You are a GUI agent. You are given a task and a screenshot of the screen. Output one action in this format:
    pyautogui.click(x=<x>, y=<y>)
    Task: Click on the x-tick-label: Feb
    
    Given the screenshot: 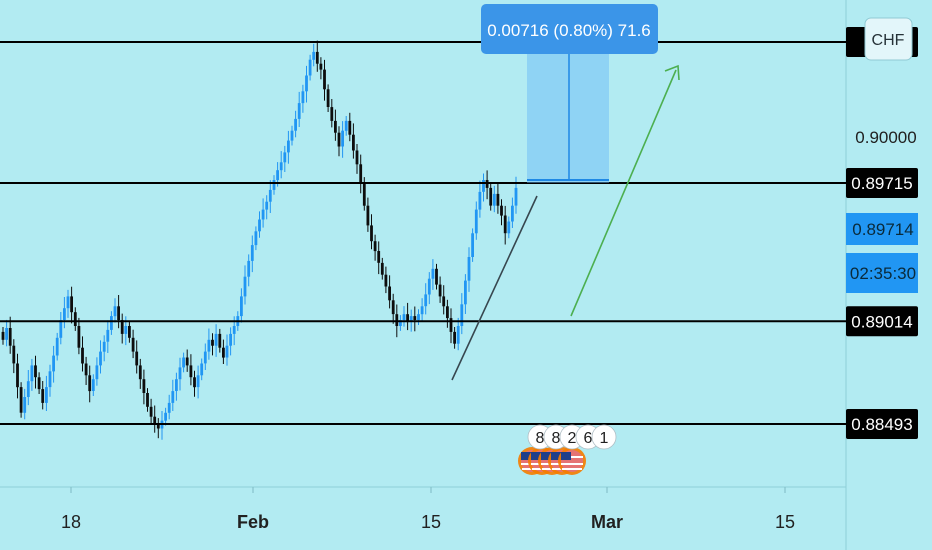 What is the action you would take?
    pyautogui.click(x=253, y=522)
    